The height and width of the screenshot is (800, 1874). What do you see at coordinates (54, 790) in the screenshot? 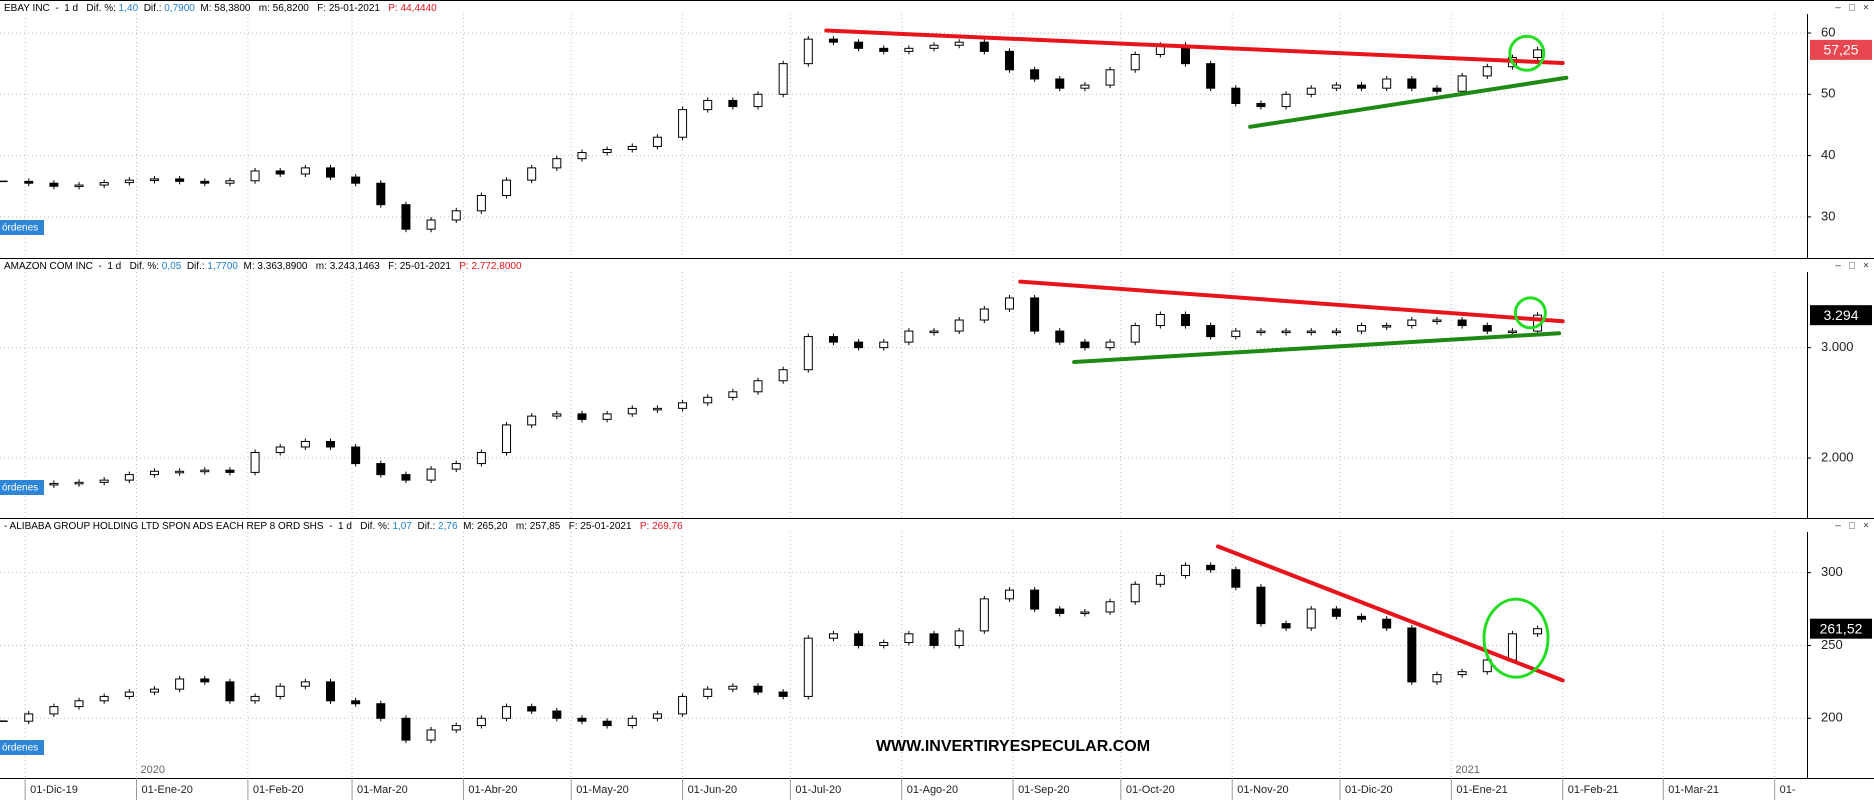
I see `x-tick-label: 01-Dic-19` at bounding box center [54, 790].